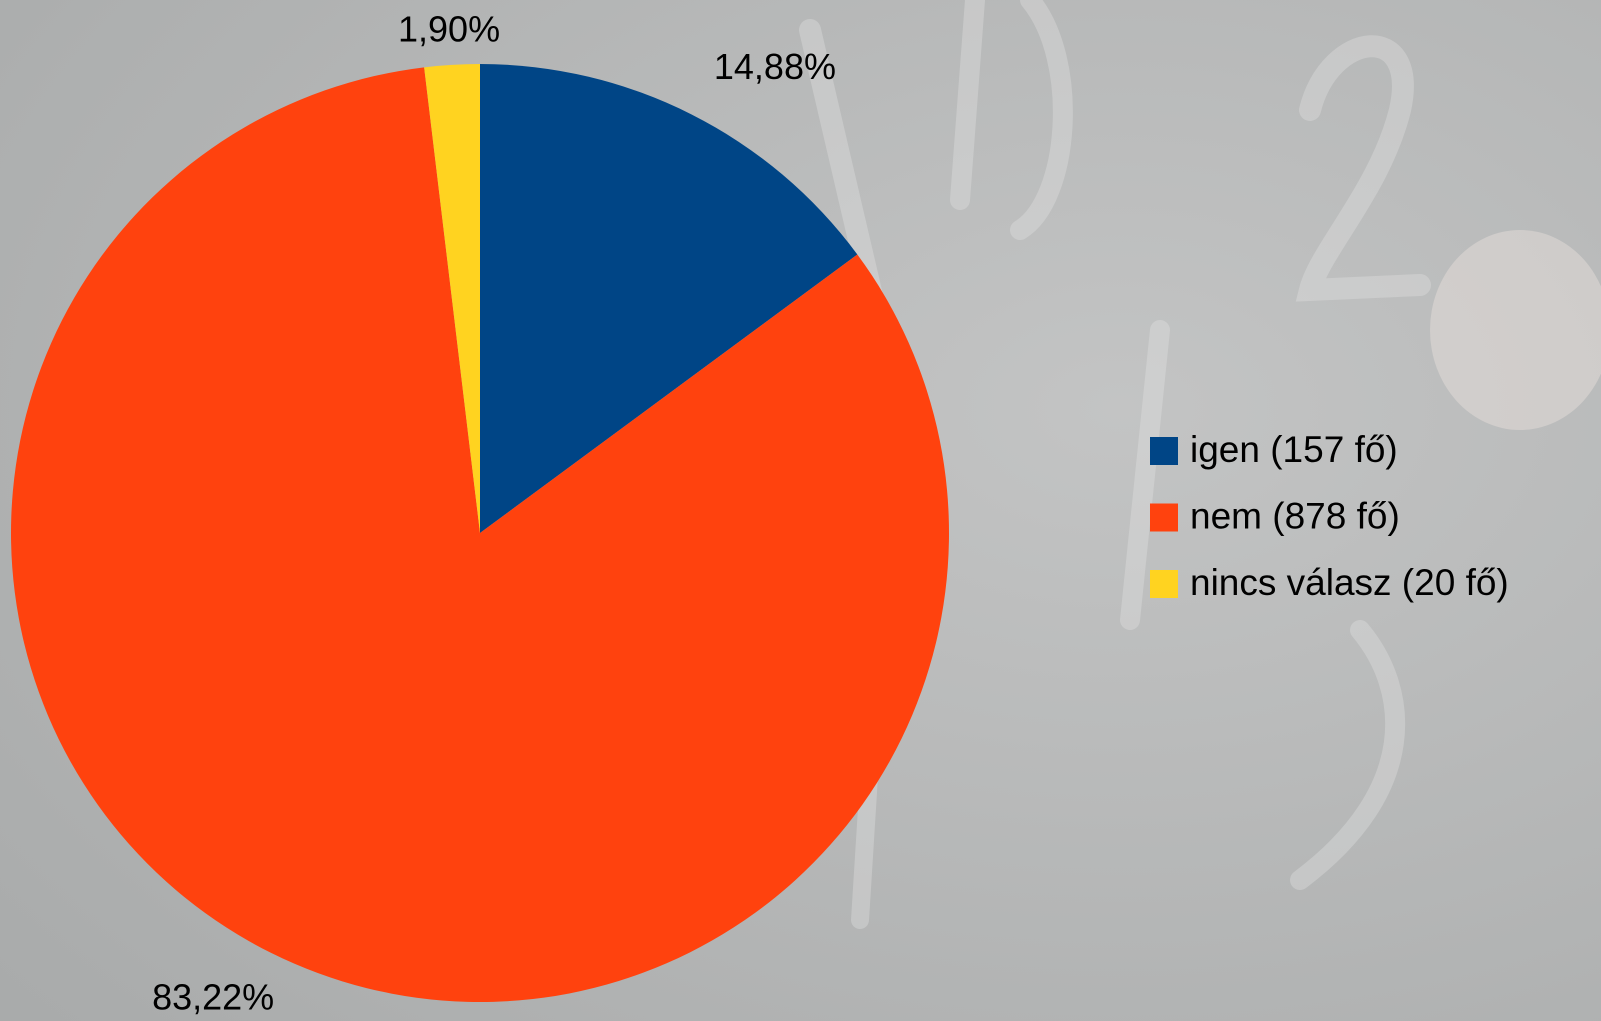  What do you see at coordinates (213, 997) in the screenshot?
I see `data-label: 83,22%` at bounding box center [213, 997].